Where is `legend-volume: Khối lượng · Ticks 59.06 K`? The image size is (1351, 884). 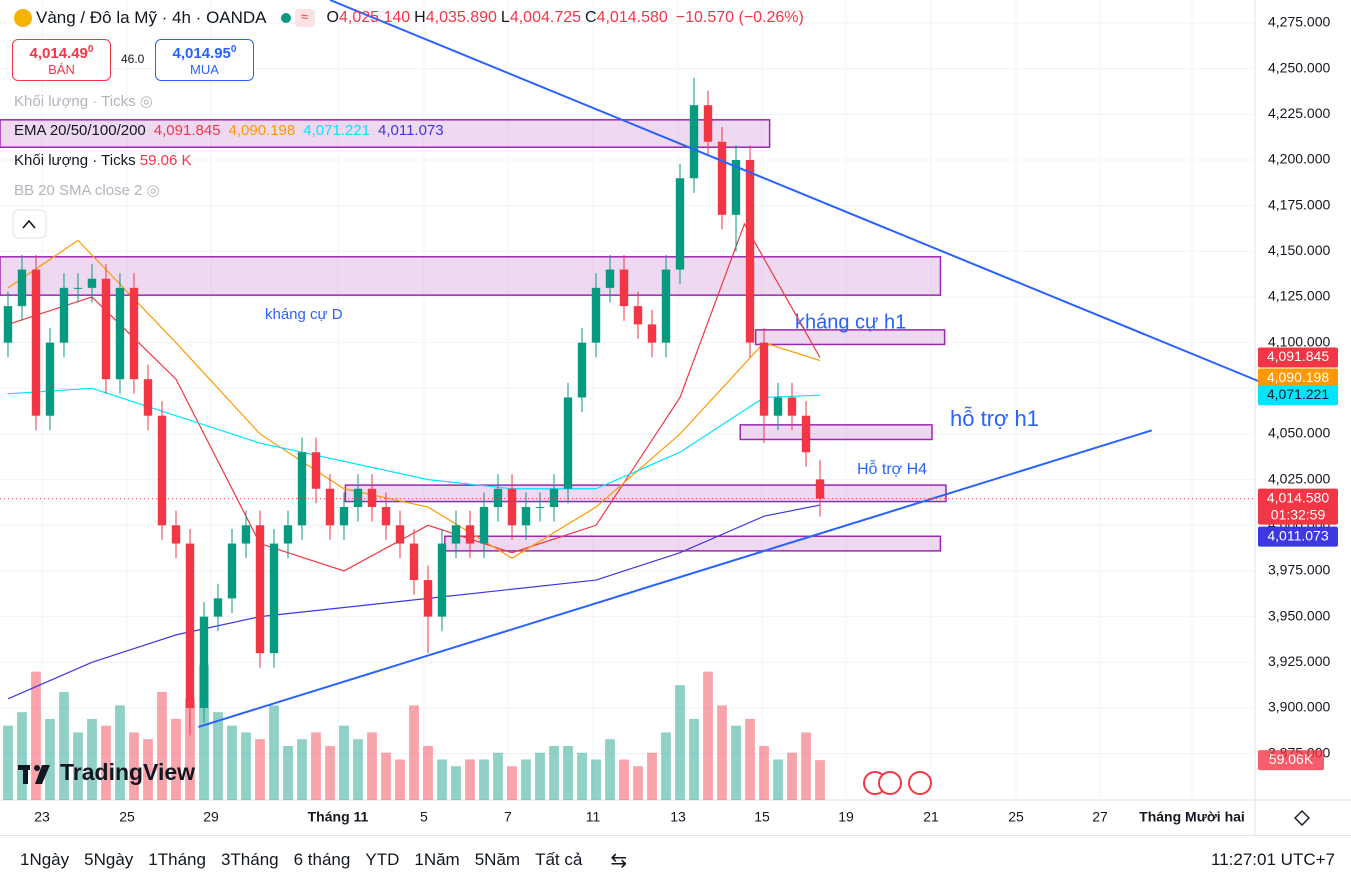
legend-volume: Khối lượng · Ticks 59.06 K is located at coordinates (102, 160).